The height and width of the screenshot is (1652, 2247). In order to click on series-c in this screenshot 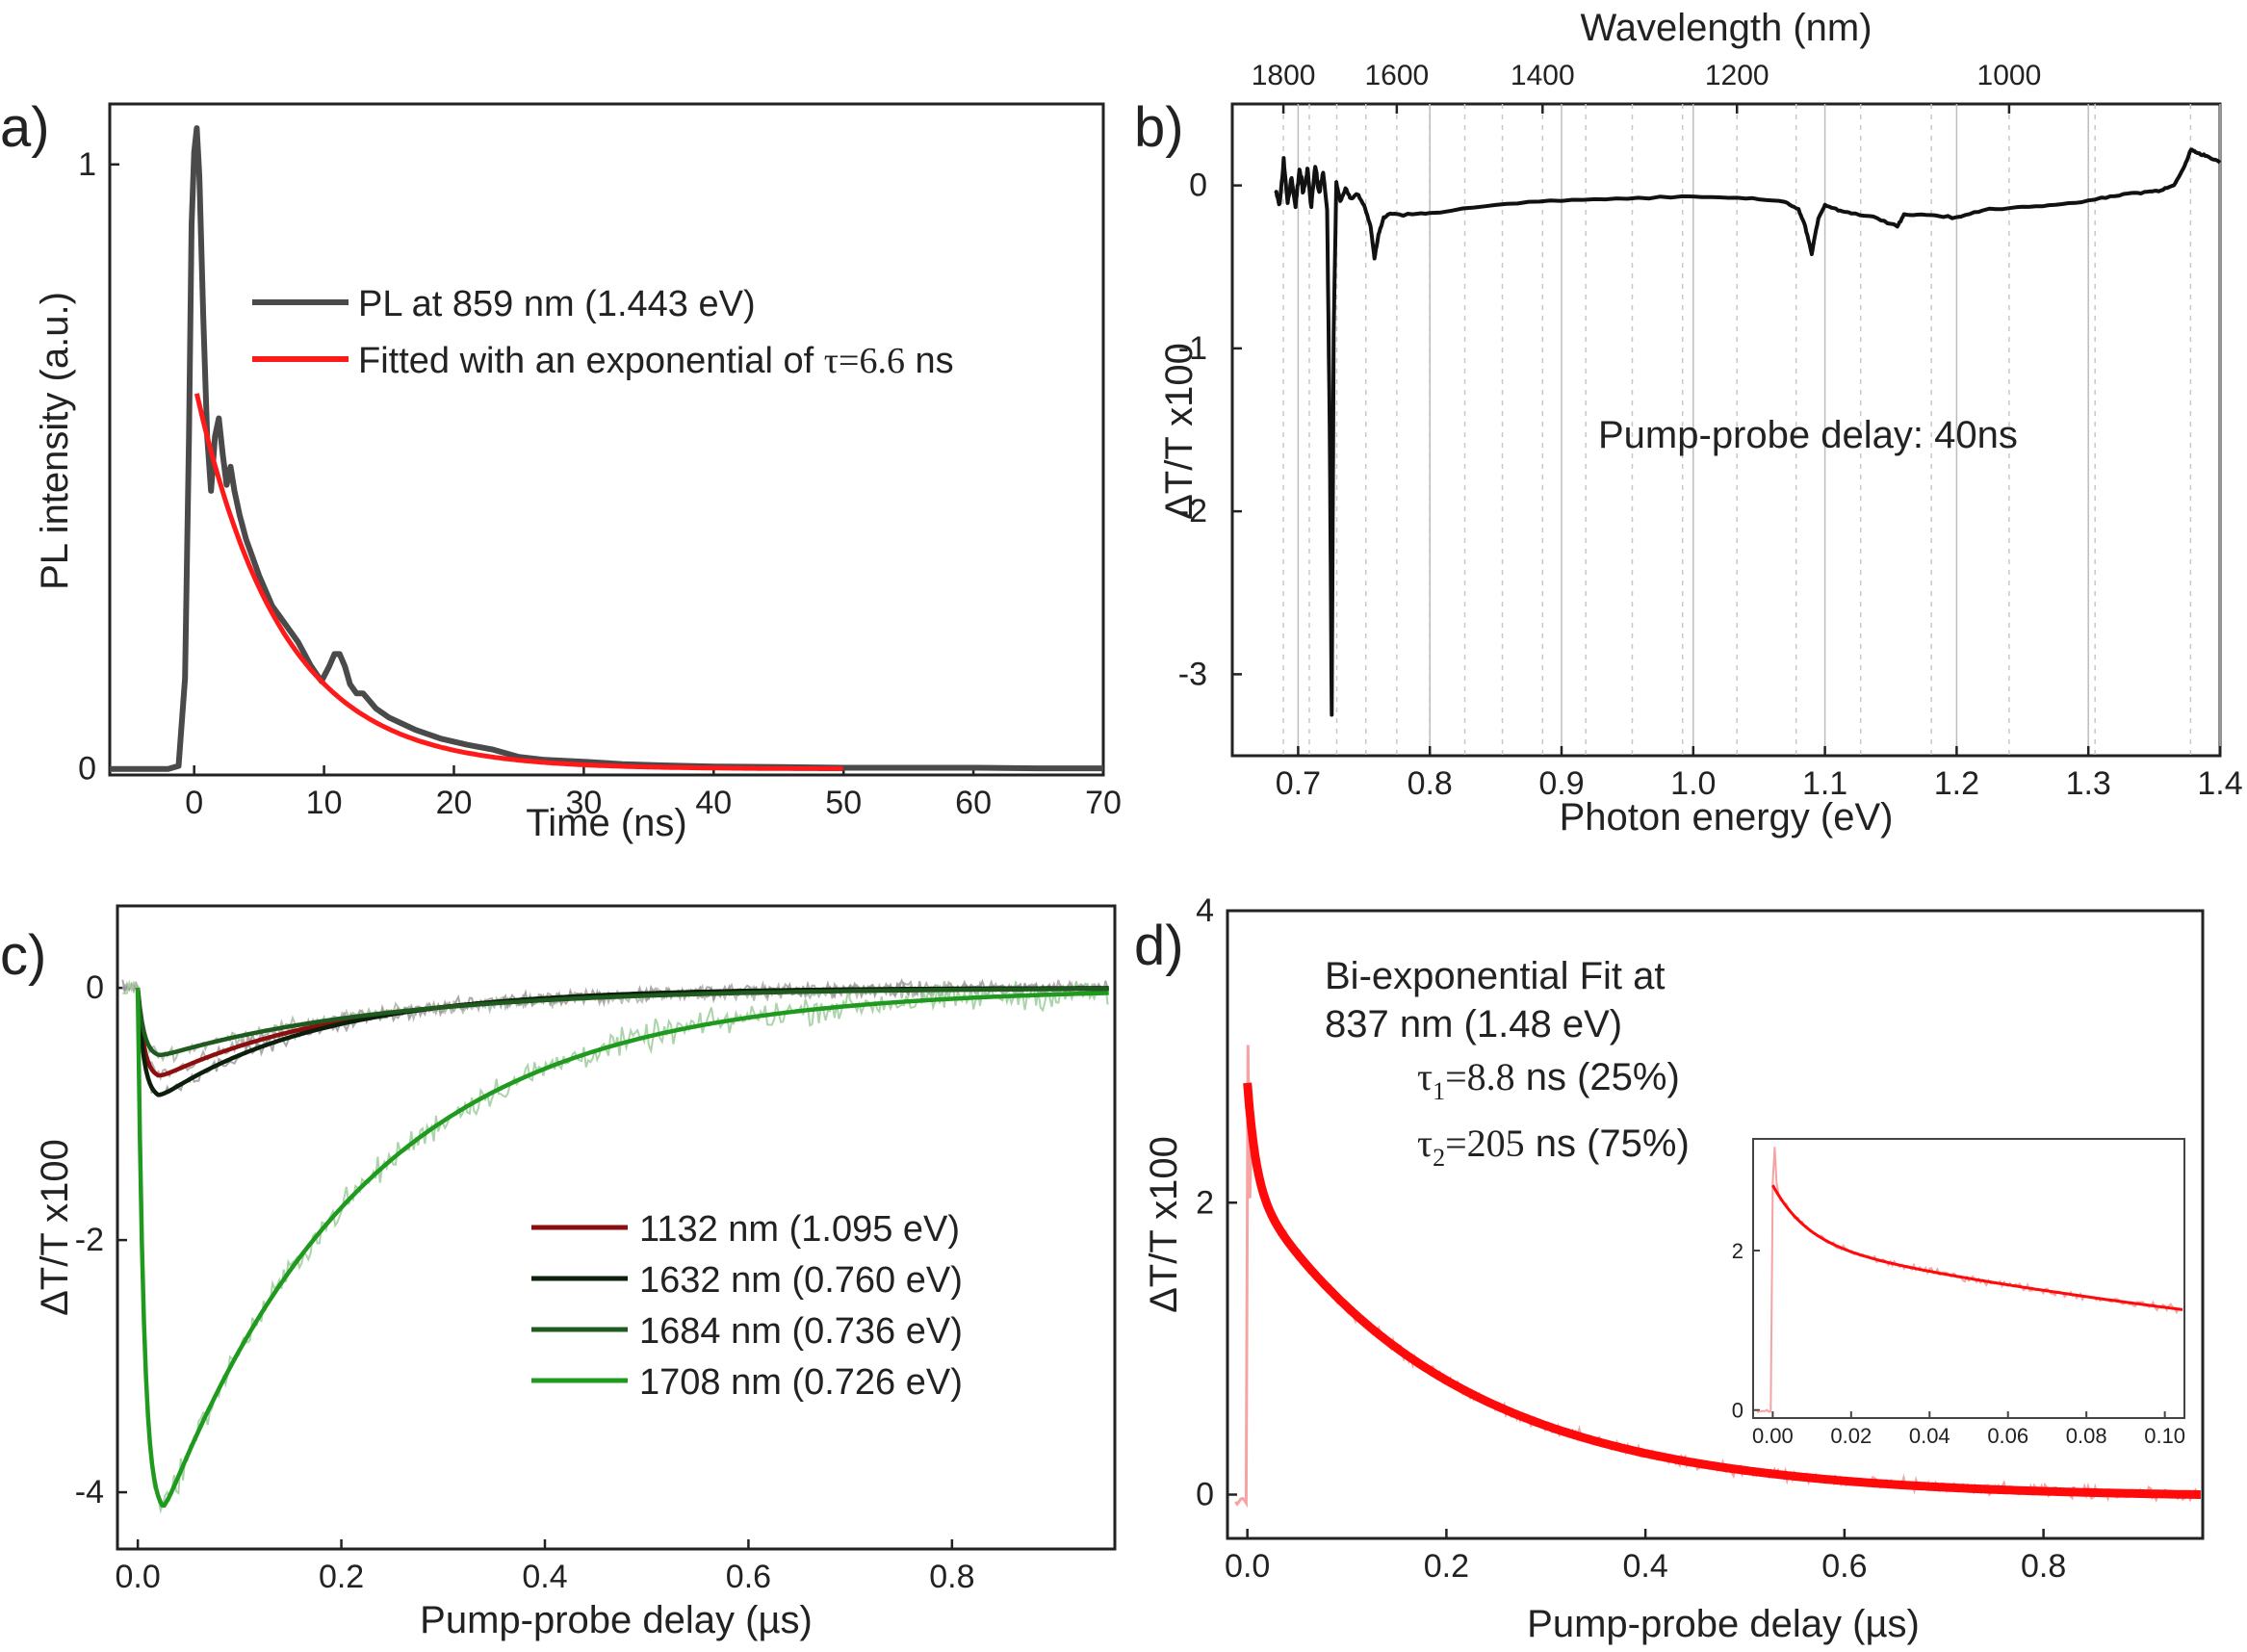, I will do `click(622, 1247)`.